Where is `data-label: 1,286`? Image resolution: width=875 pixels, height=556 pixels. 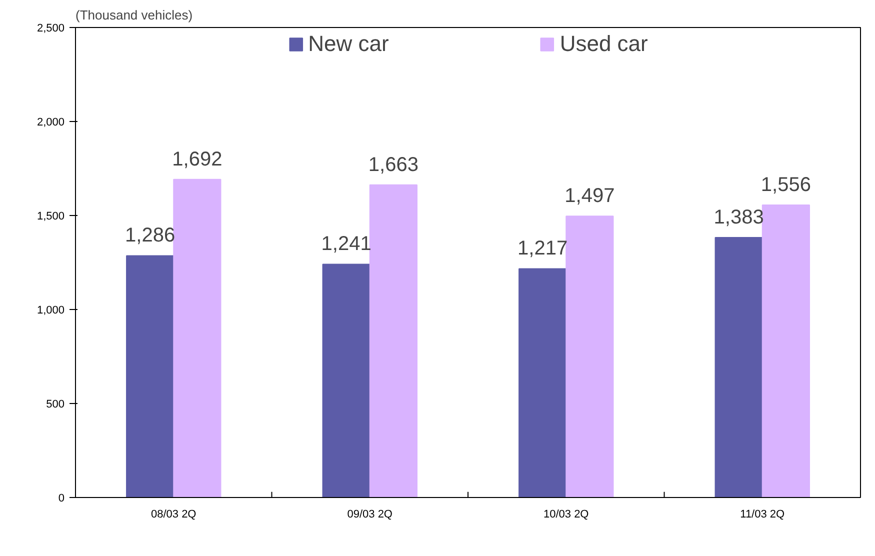
data-label: 1,286 is located at coordinates (150, 235).